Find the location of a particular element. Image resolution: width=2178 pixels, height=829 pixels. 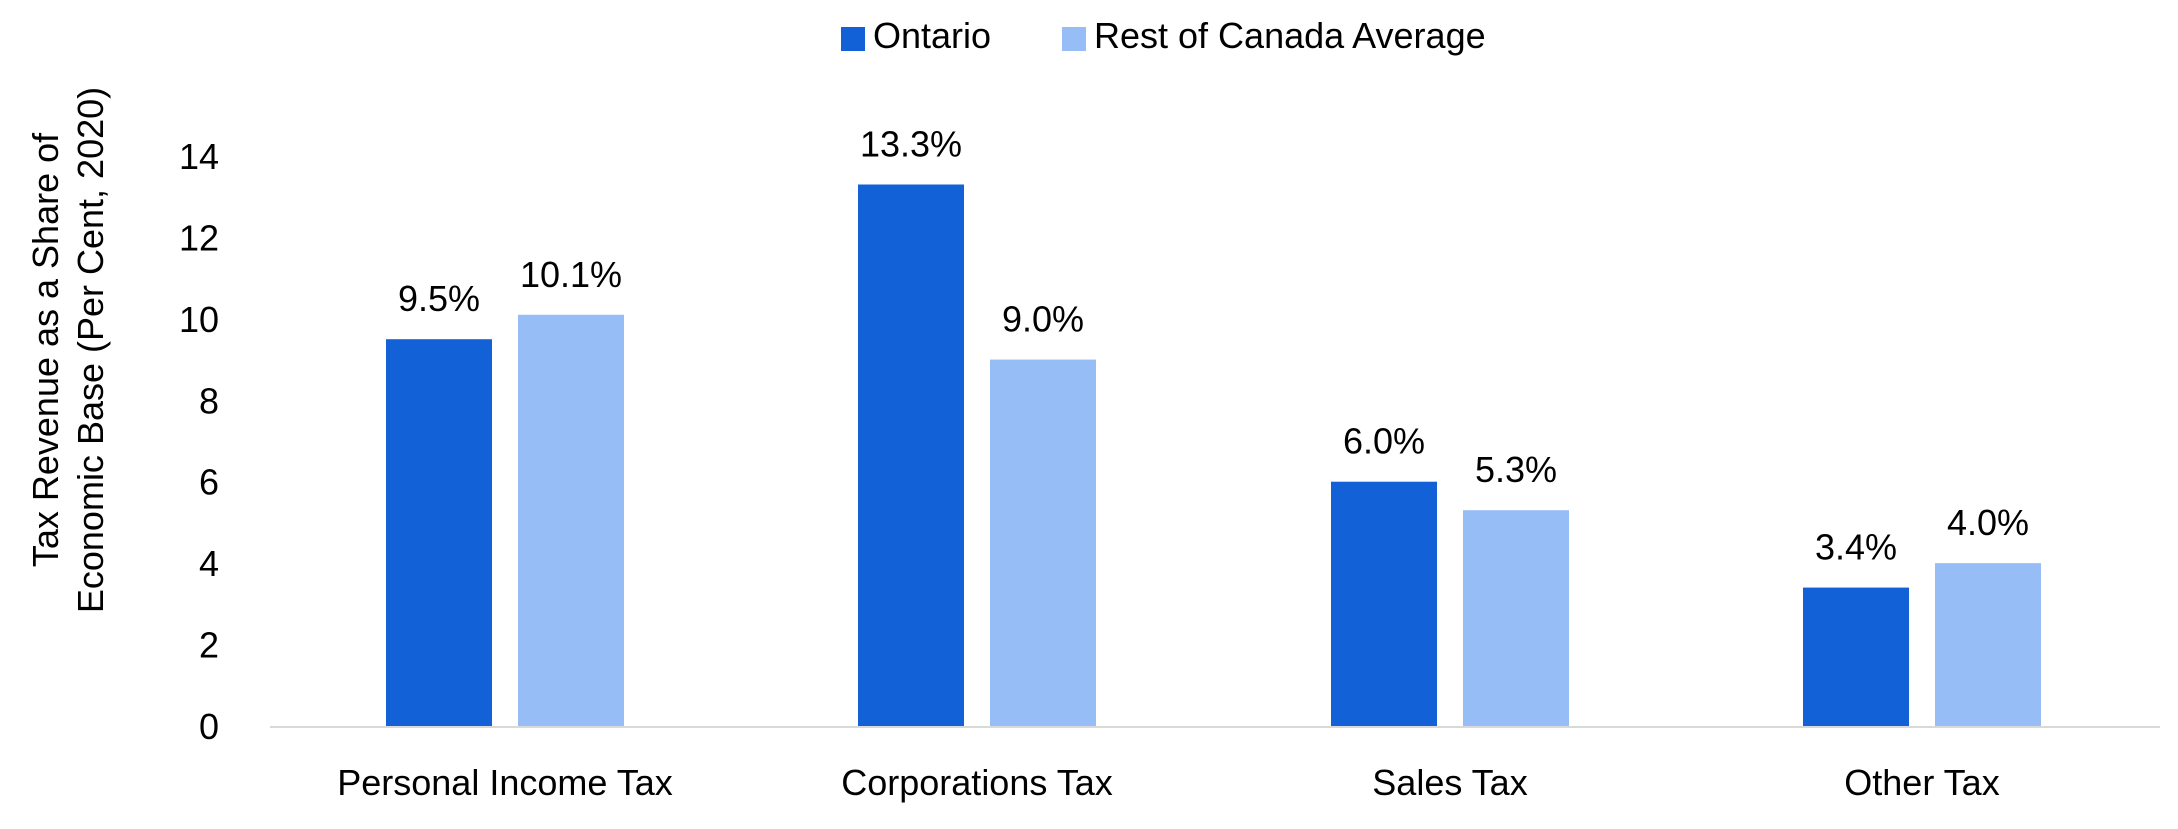

data-label: 3.4% is located at coordinates (1856, 547).